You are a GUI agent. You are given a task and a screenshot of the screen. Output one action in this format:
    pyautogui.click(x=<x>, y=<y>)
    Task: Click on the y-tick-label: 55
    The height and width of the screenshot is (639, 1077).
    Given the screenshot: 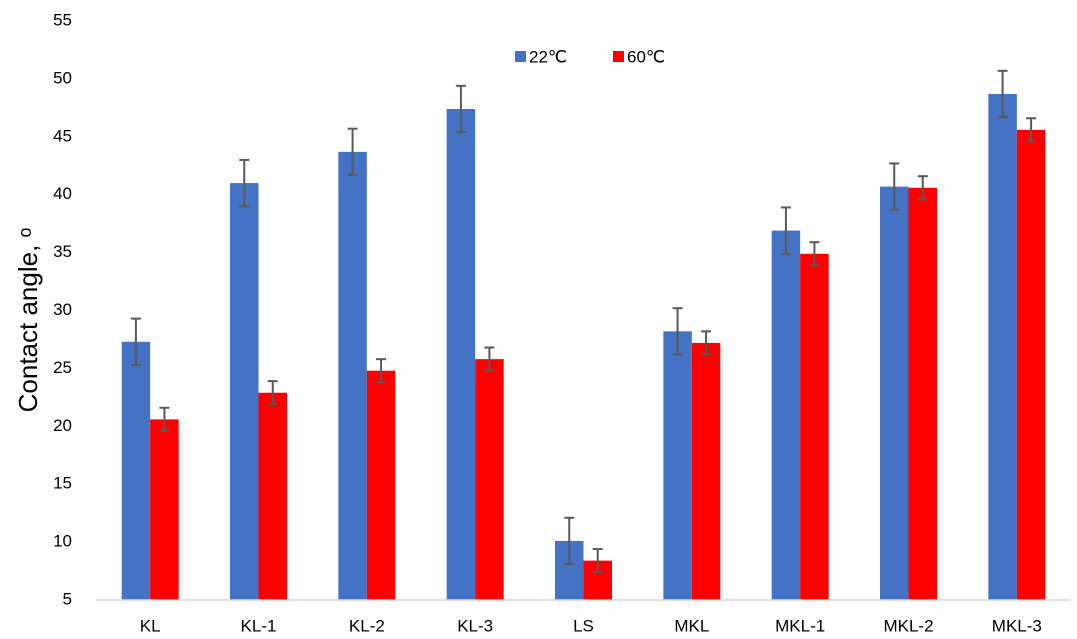 What is the action you would take?
    pyautogui.click(x=62, y=19)
    